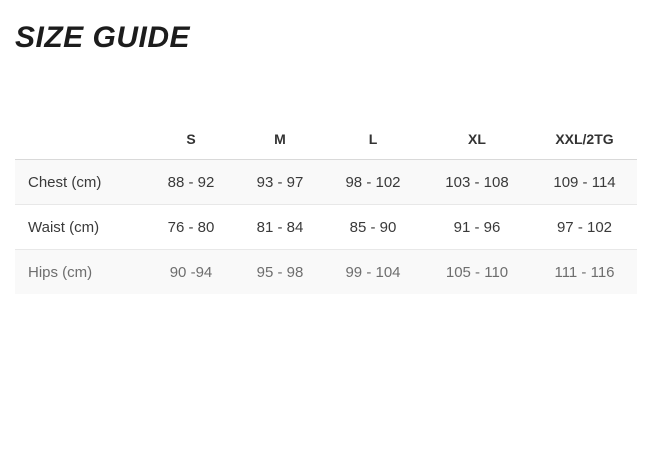  What do you see at coordinates (280, 139) in the screenshot?
I see `column-header-m: M` at bounding box center [280, 139].